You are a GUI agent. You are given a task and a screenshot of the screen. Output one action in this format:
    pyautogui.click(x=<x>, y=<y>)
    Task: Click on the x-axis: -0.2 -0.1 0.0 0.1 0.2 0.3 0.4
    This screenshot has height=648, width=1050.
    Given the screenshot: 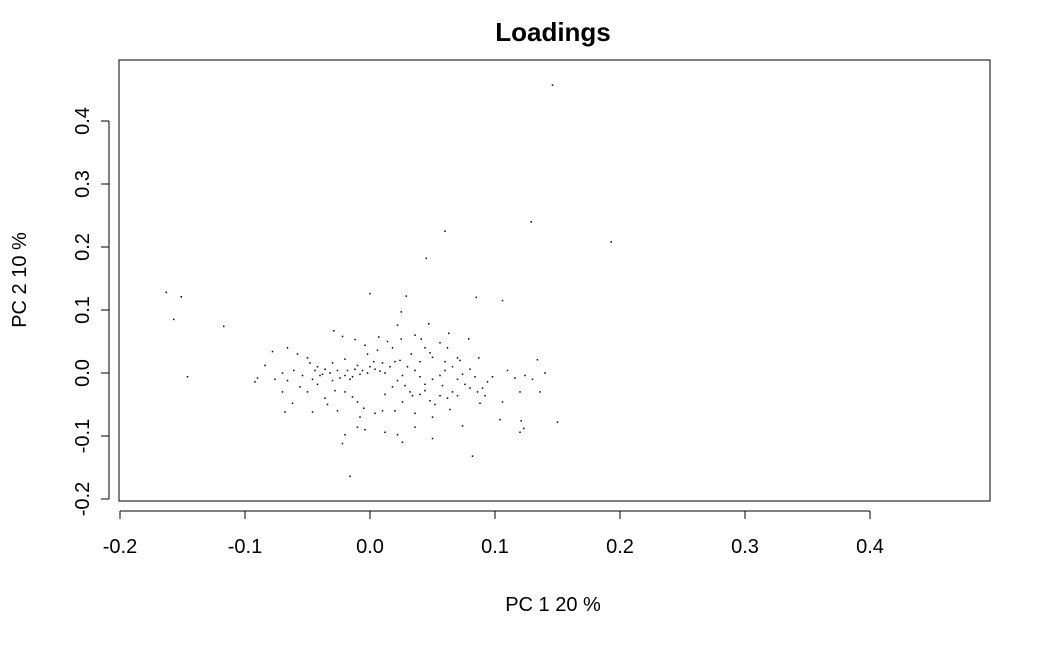 What is the action you would take?
    pyautogui.click(x=493, y=534)
    